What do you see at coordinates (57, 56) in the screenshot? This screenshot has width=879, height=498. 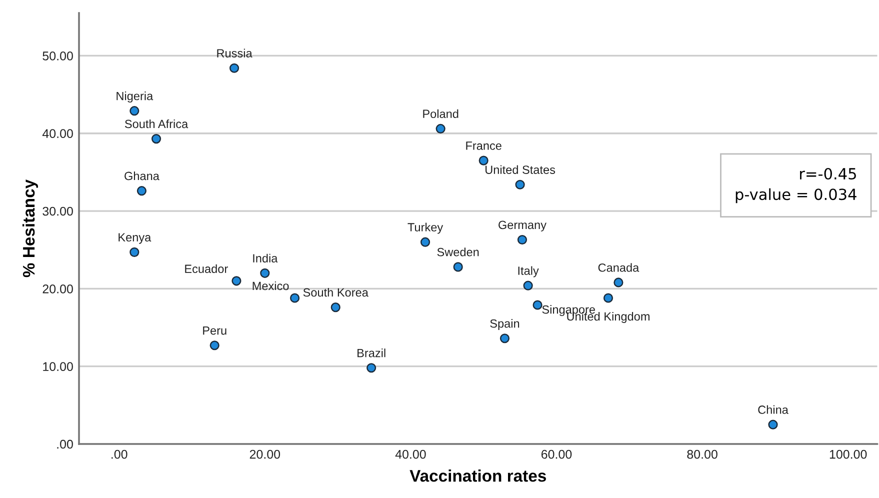 I see `y-tick-label: 50.00` at bounding box center [57, 56].